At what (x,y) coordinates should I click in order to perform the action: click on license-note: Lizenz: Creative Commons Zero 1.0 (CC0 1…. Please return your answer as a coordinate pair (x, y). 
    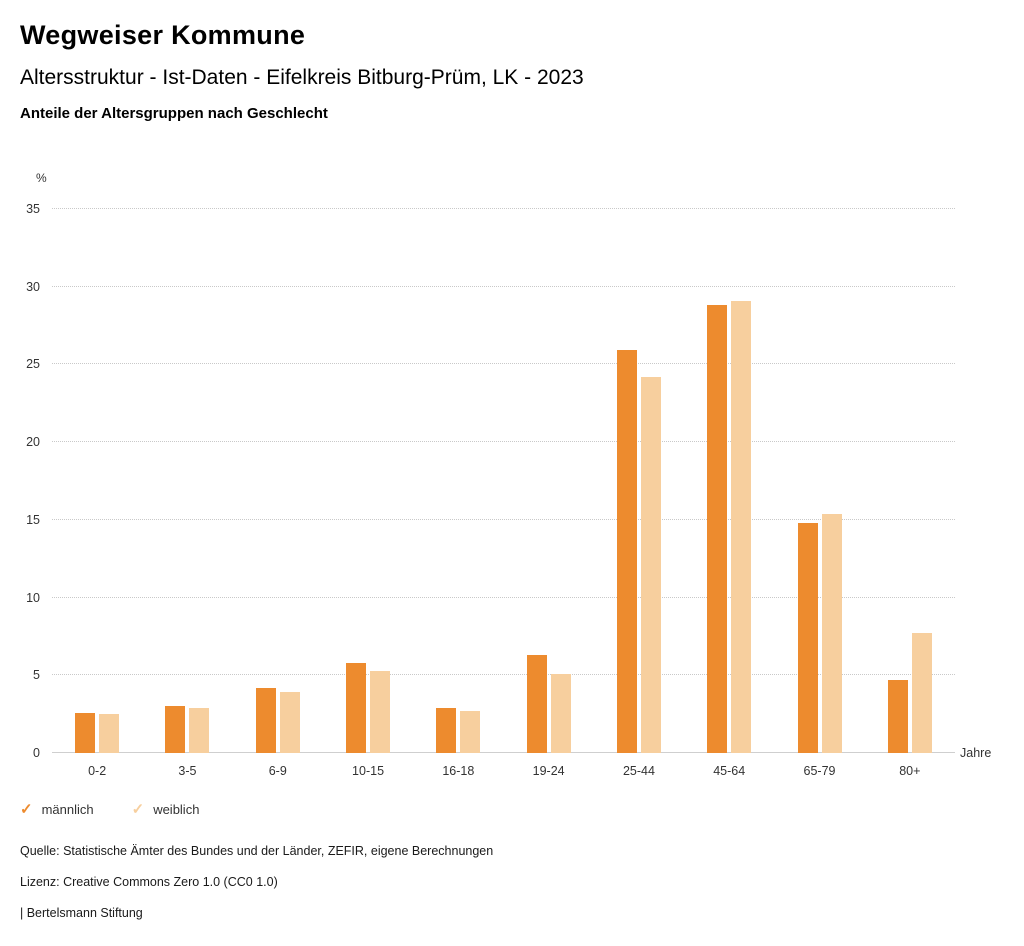
    Looking at the image, I should click on (149, 882).